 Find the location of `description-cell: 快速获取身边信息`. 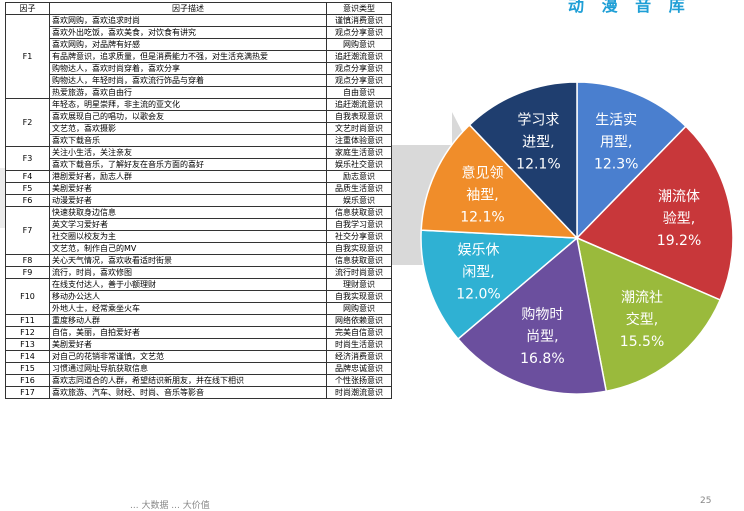

description-cell: 快速获取身边信息 is located at coordinates (188, 212).